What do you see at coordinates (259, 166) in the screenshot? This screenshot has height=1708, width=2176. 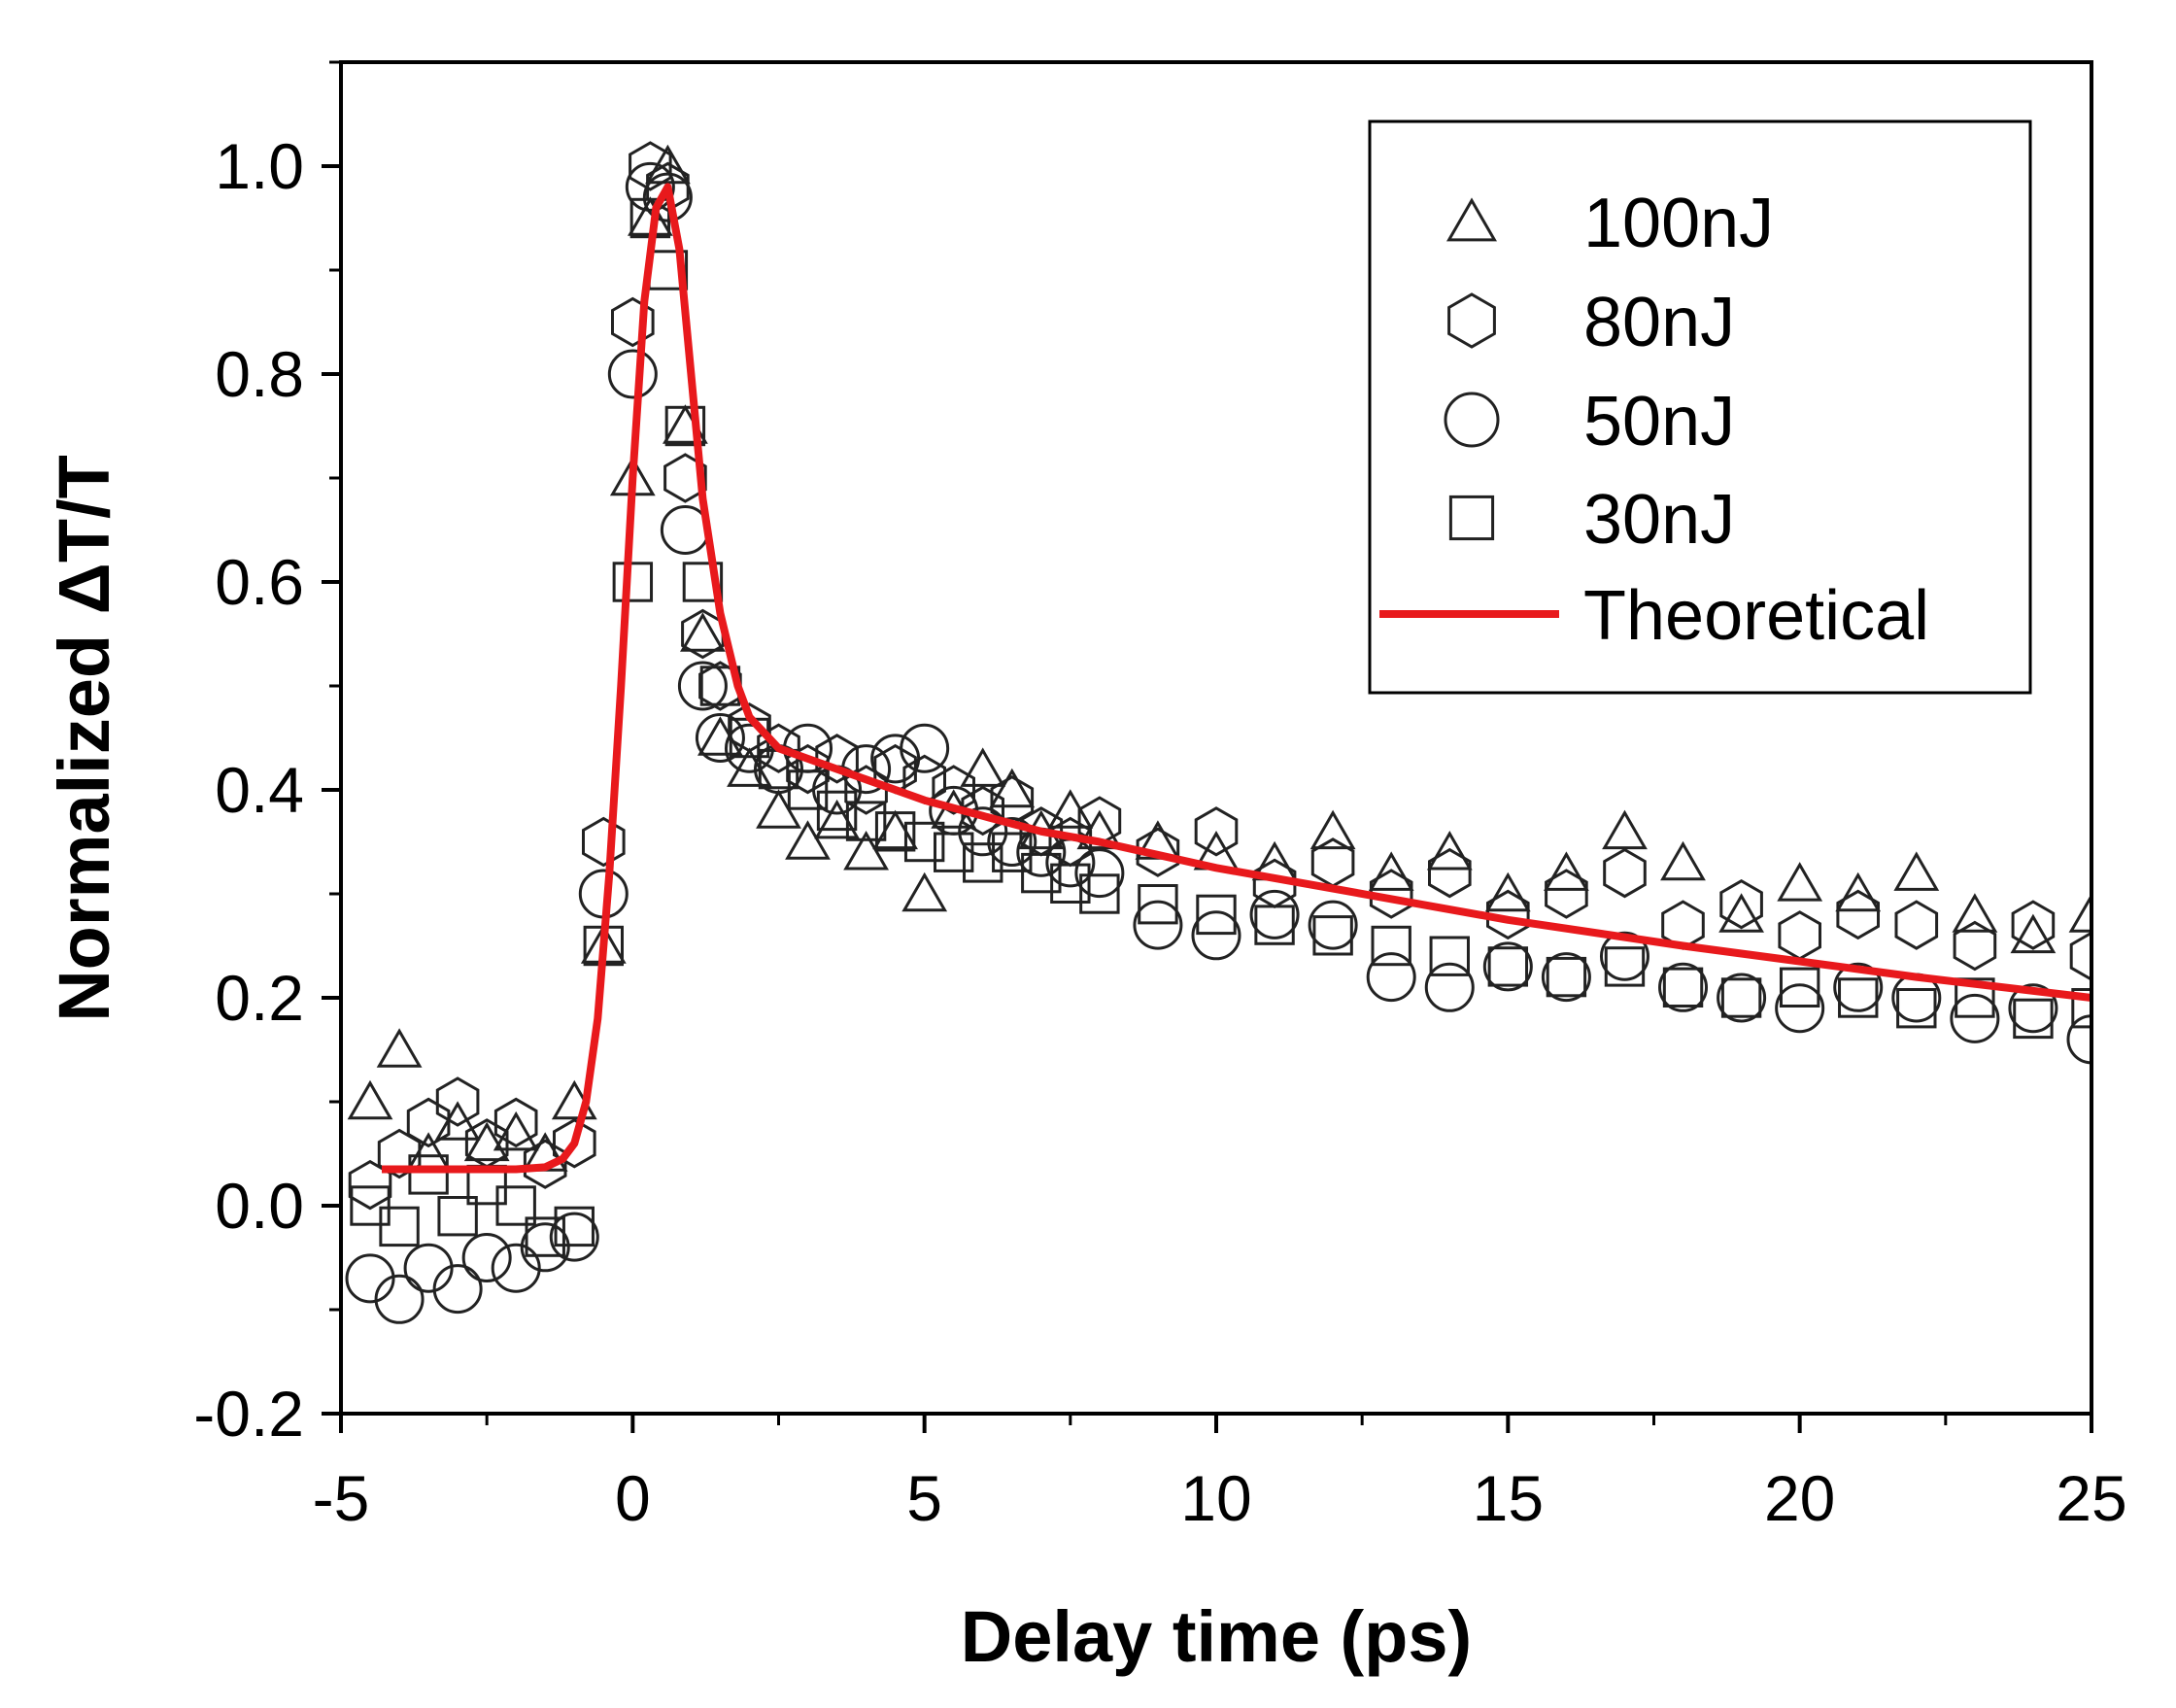 I see `y-tick-label: 1.0` at bounding box center [259, 166].